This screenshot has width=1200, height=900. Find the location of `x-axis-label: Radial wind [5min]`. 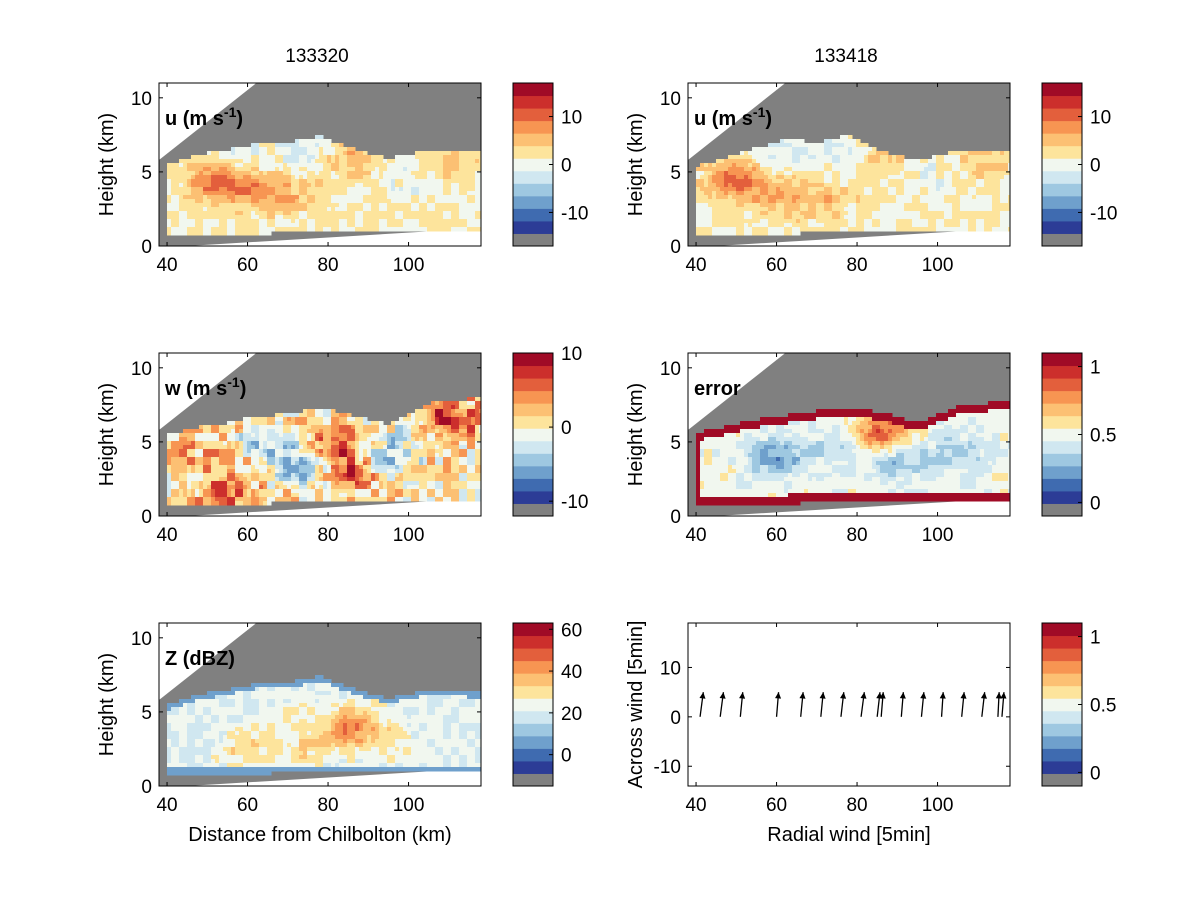

x-axis-label: Radial wind [5min] is located at coordinates (848, 835).